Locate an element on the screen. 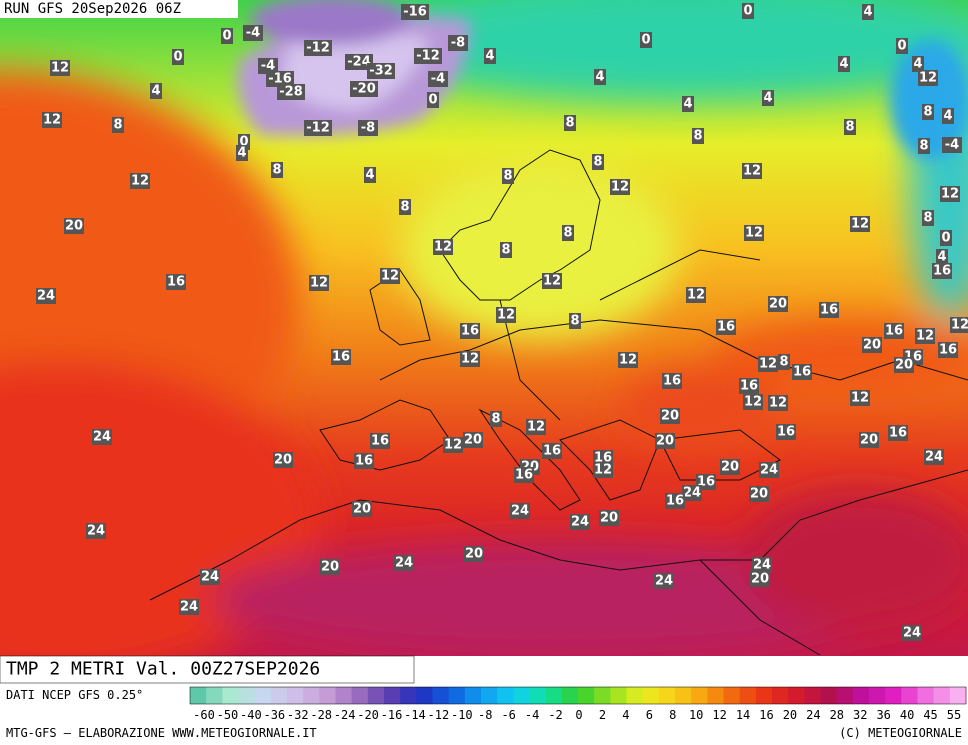 This screenshot has width=968, height=745. colorbar-tick-label: 32 is located at coordinates (860, 715).